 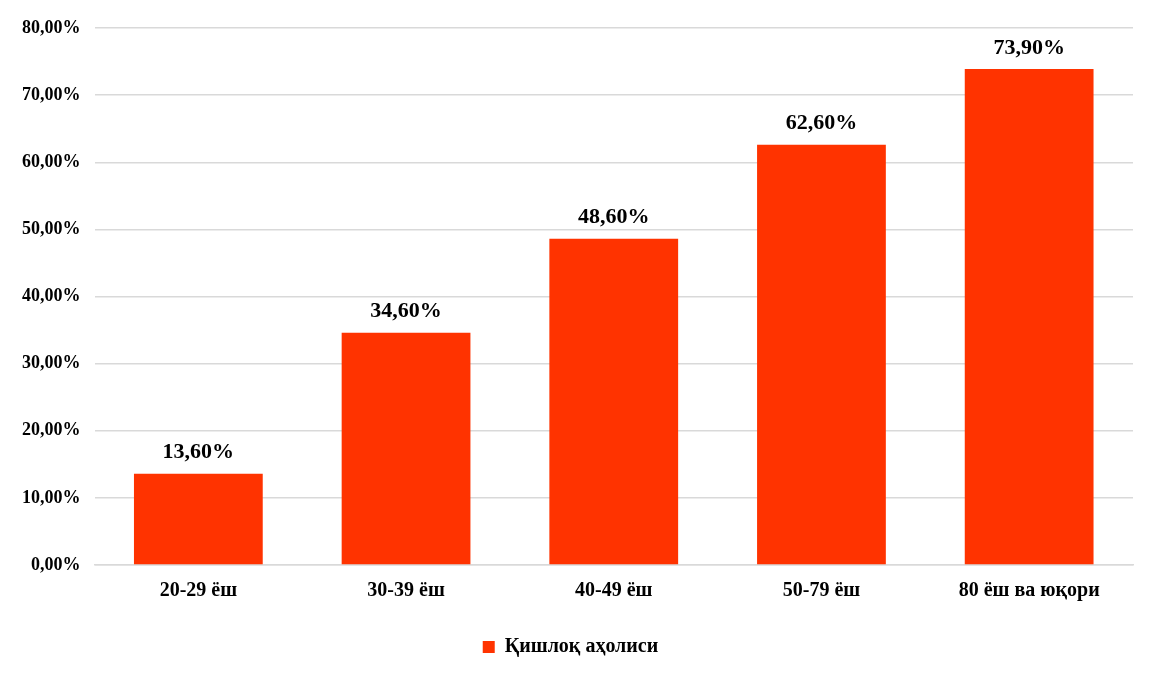 What do you see at coordinates (51, 429) in the screenshot?
I see `y-tick-label: 20,00%` at bounding box center [51, 429].